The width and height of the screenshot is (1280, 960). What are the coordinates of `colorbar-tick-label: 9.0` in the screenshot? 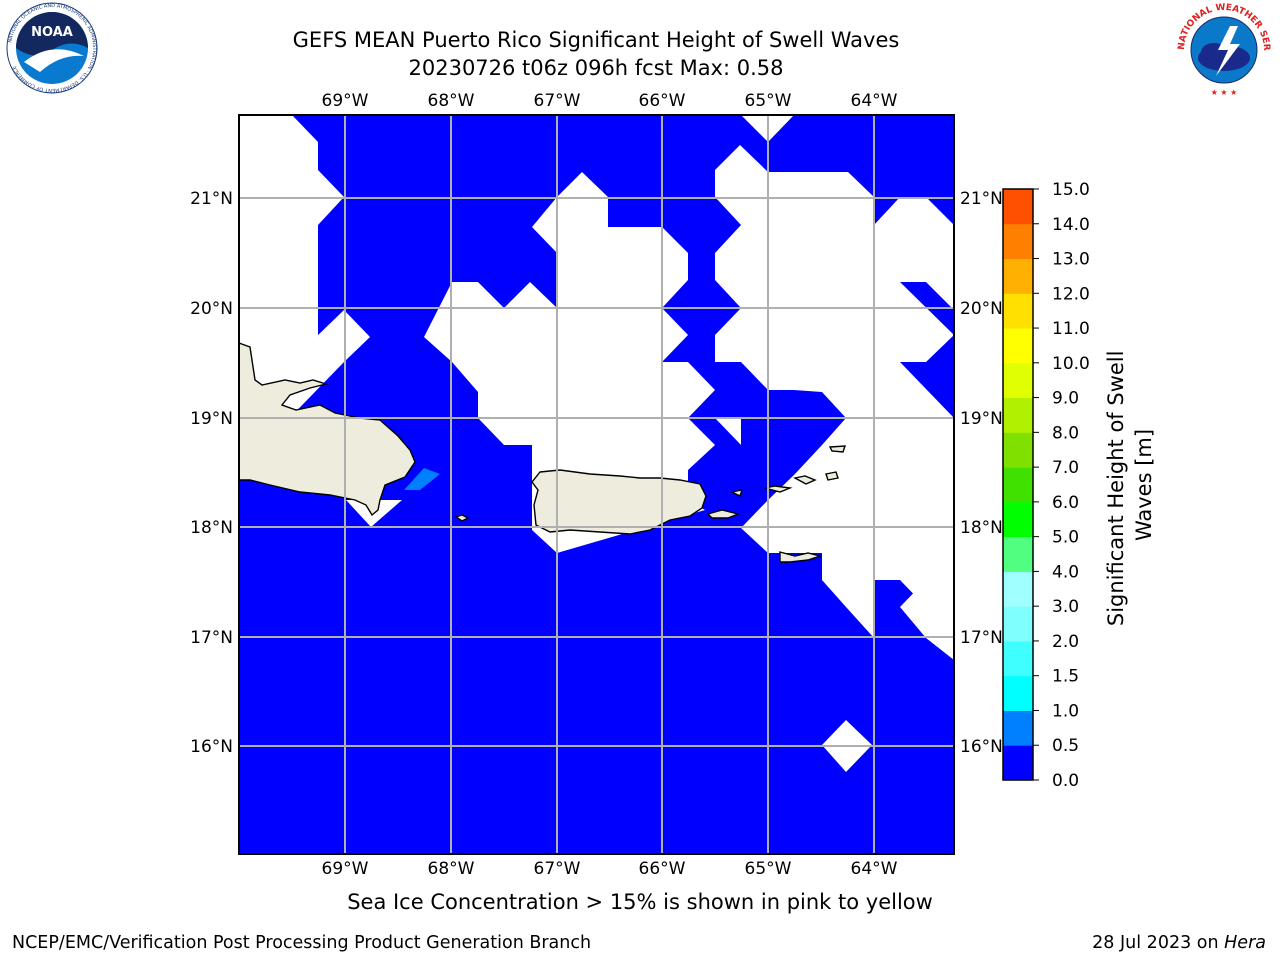 It's located at (1065, 399).